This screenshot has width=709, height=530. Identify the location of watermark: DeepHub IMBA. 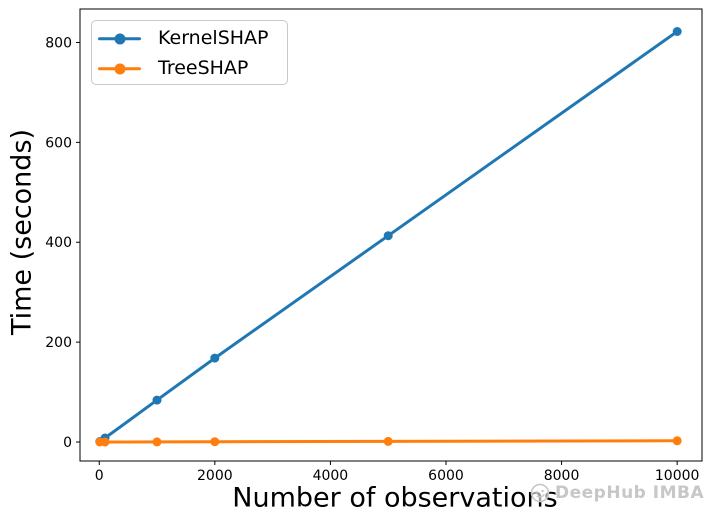
(617, 493).